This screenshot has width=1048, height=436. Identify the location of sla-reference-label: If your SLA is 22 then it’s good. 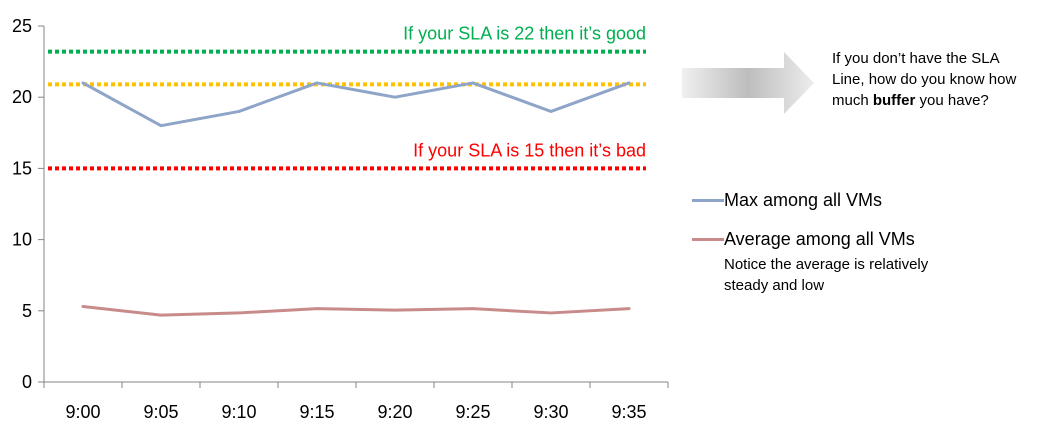
(524, 34).